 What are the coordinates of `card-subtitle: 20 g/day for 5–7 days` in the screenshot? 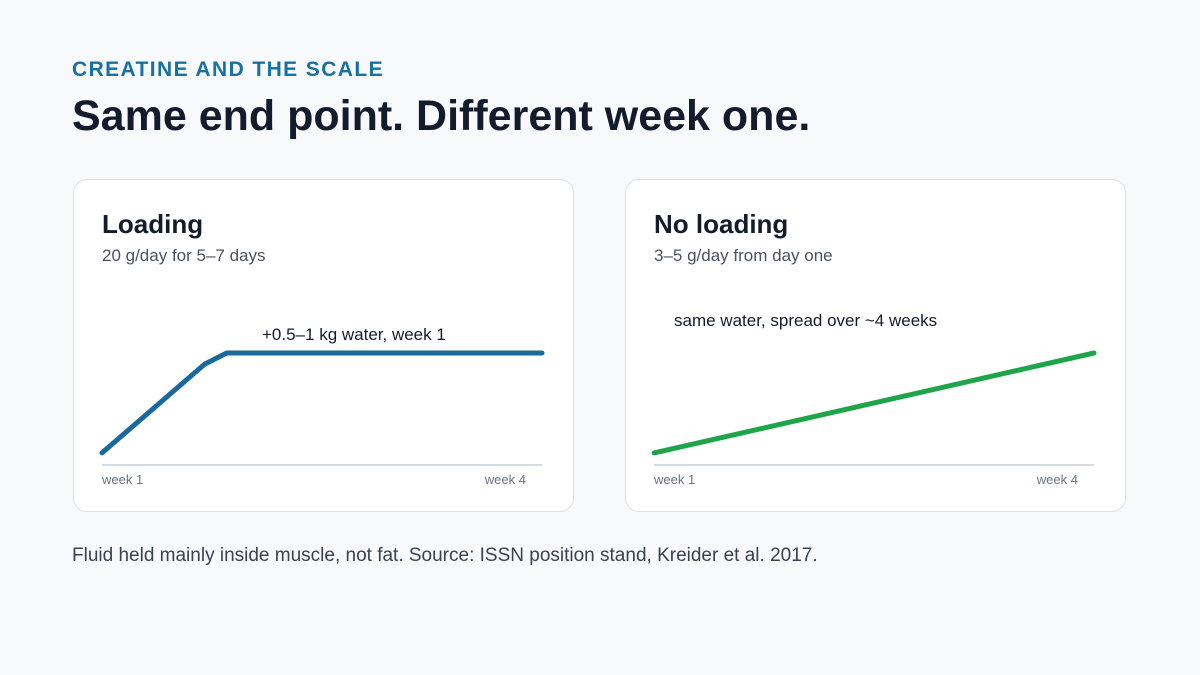 It's located at (184, 255).